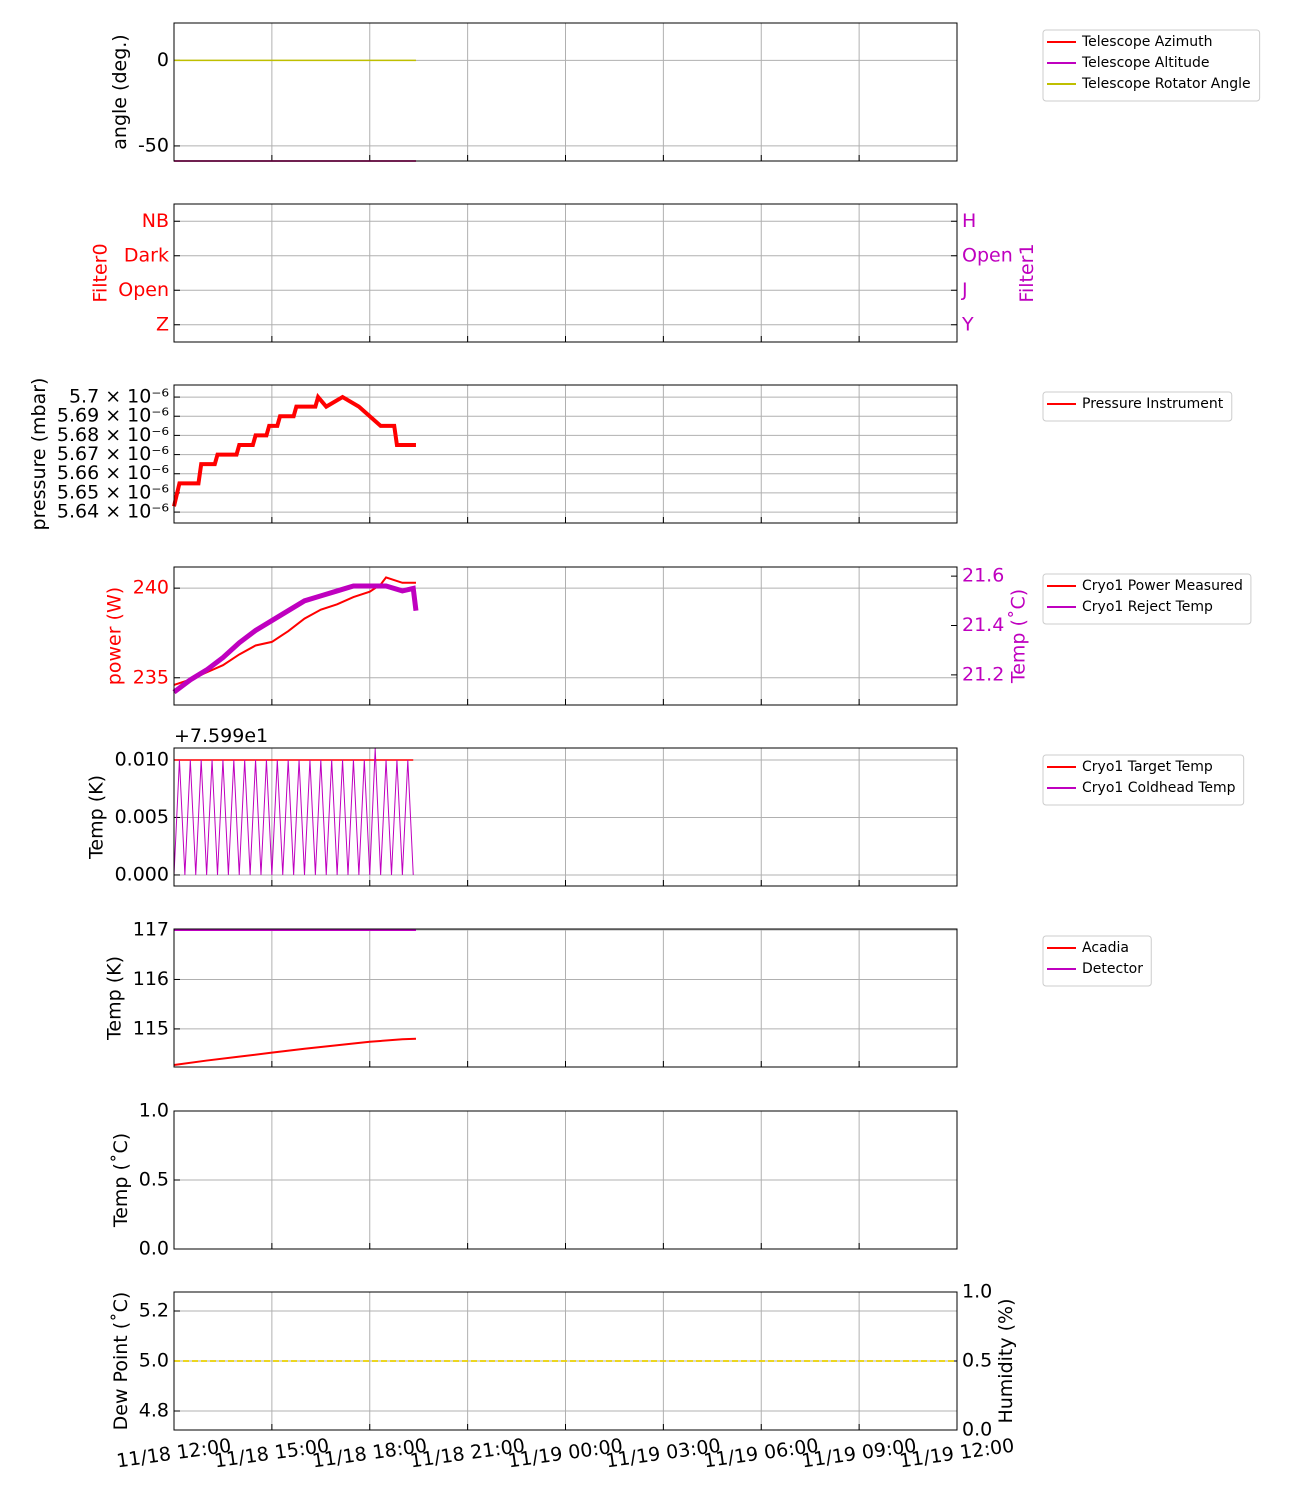  I want to click on y2-axis-label: Humidity (%), so click(1006, 1360).